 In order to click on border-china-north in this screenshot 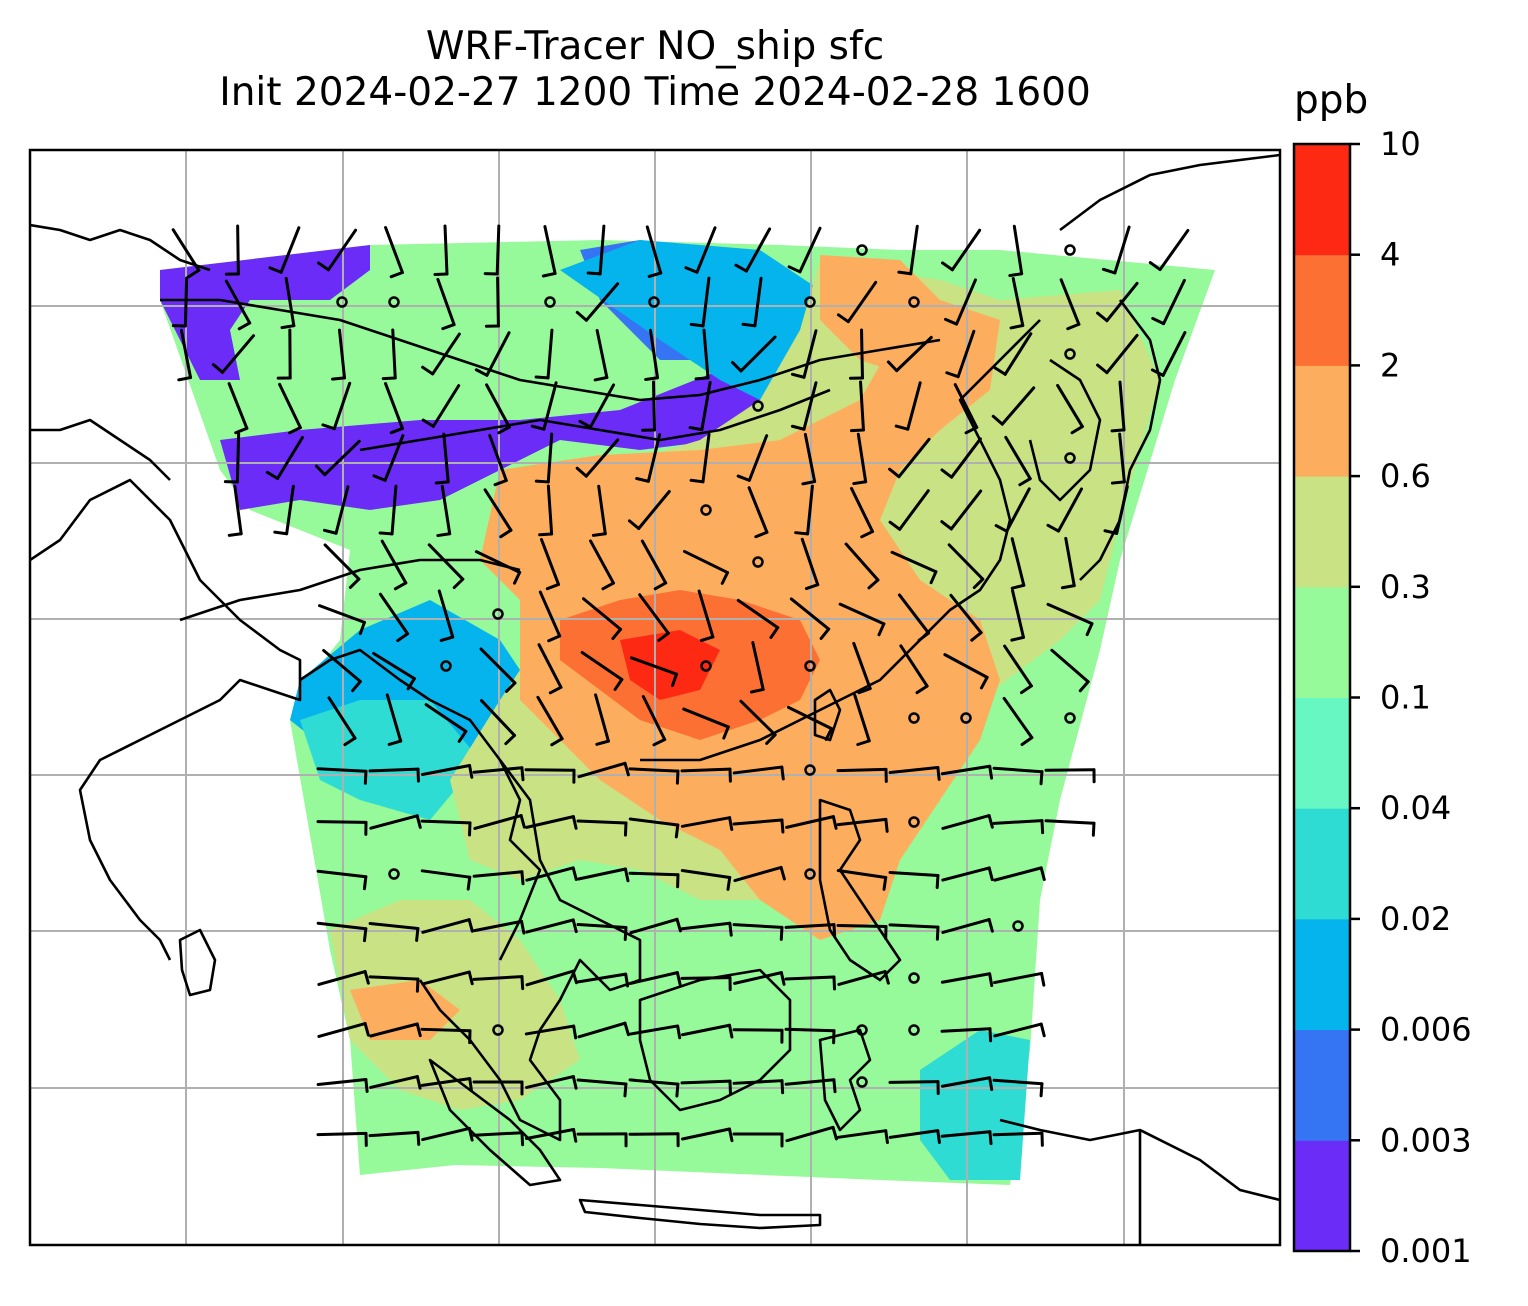, I will do `click(550, 350)`.